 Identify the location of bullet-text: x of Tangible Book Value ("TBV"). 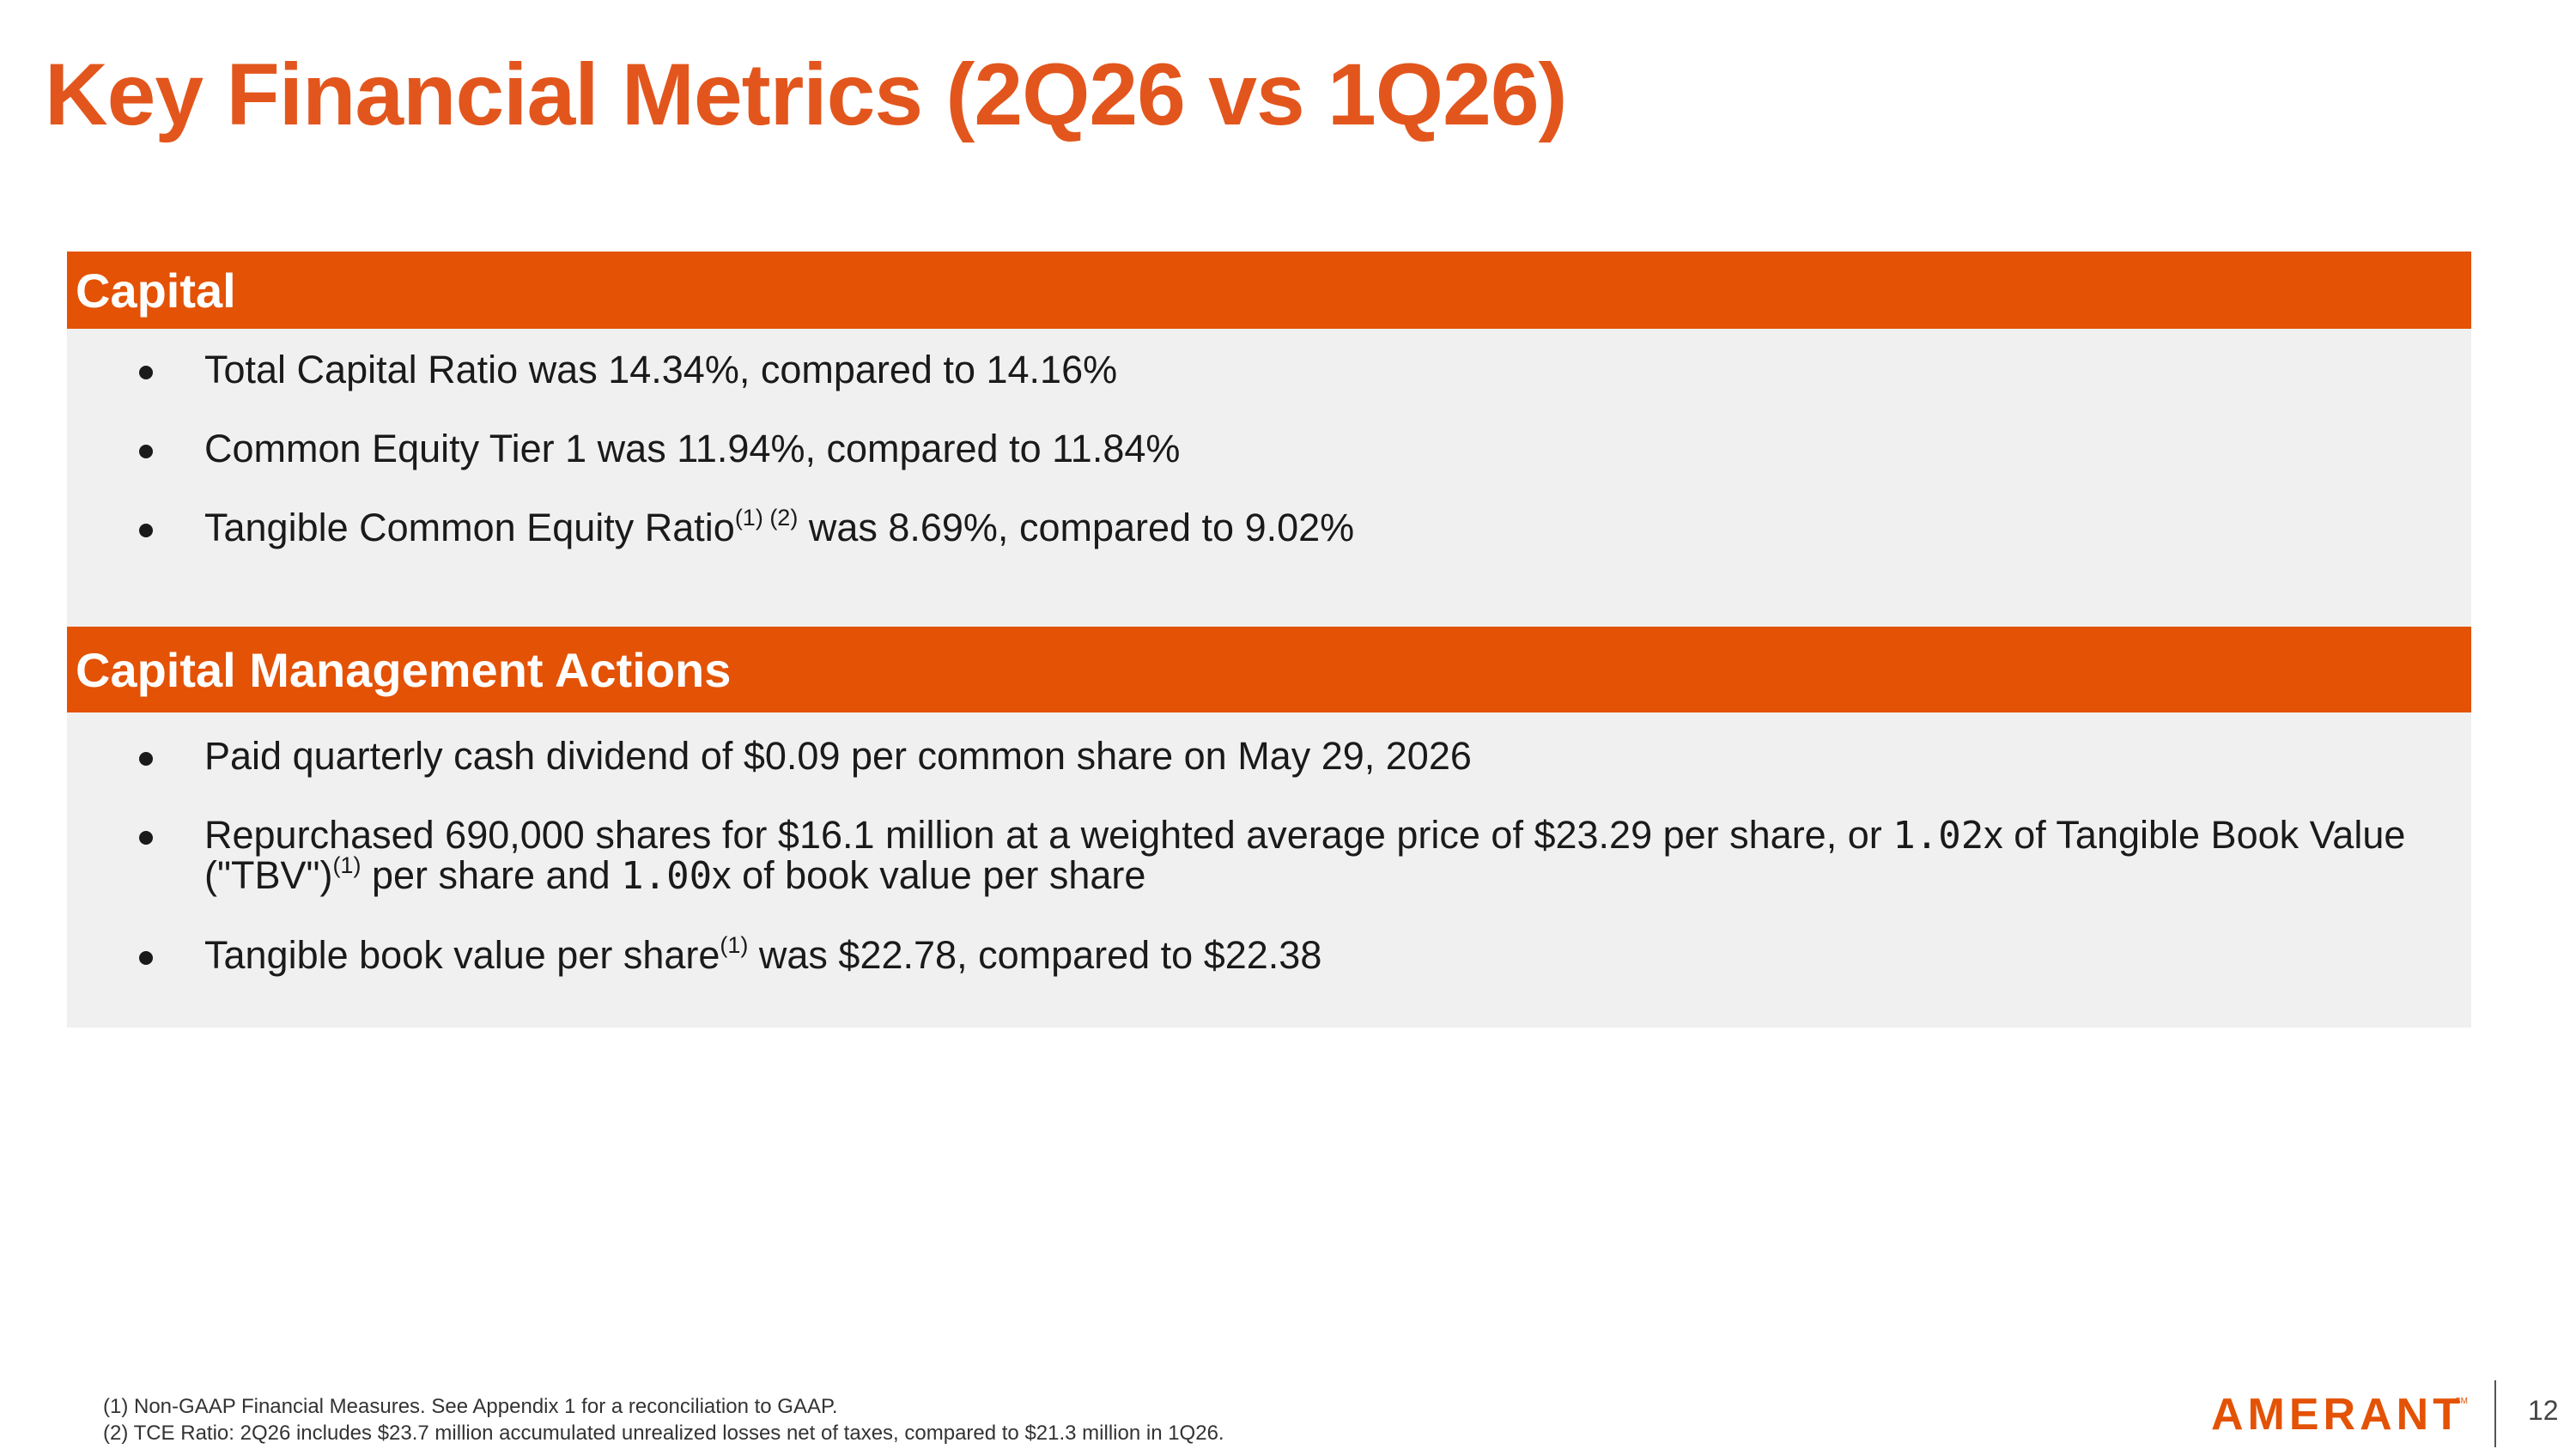
(1305, 855).